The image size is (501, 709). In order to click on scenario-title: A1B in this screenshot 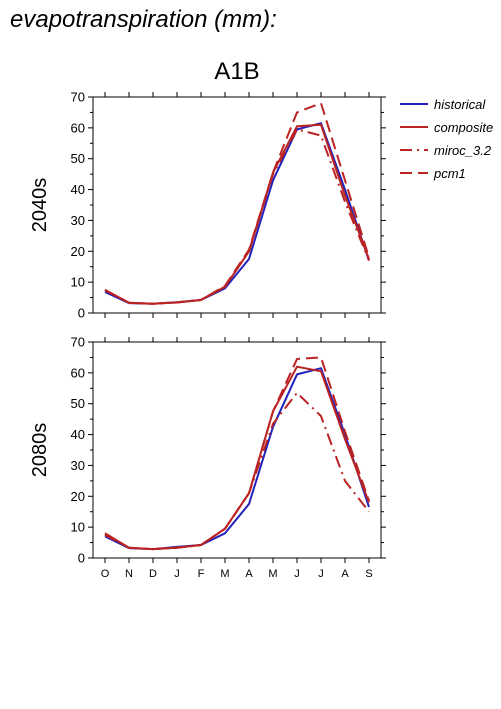, I will do `click(236, 71)`.